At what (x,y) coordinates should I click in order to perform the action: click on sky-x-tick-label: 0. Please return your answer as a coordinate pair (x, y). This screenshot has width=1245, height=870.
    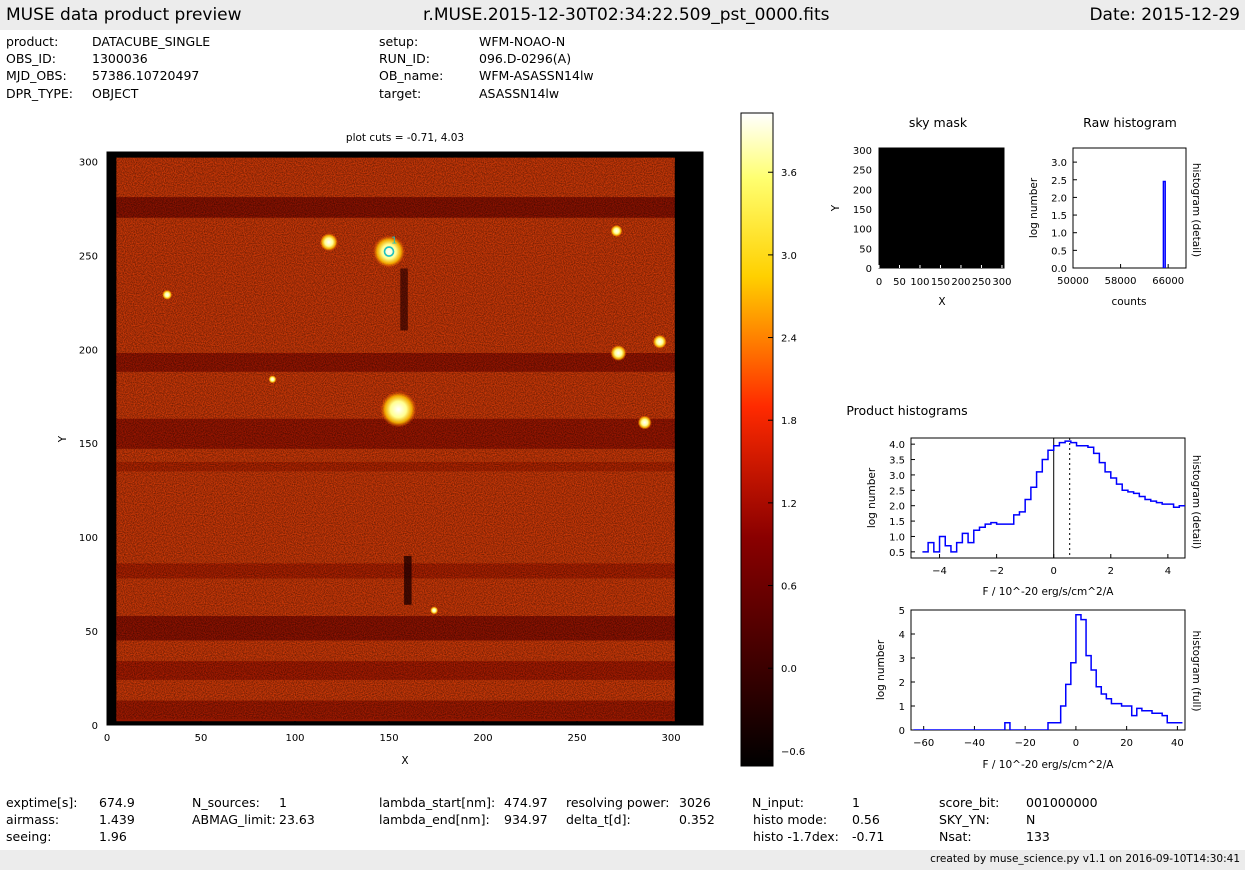
    Looking at the image, I should click on (879, 282).